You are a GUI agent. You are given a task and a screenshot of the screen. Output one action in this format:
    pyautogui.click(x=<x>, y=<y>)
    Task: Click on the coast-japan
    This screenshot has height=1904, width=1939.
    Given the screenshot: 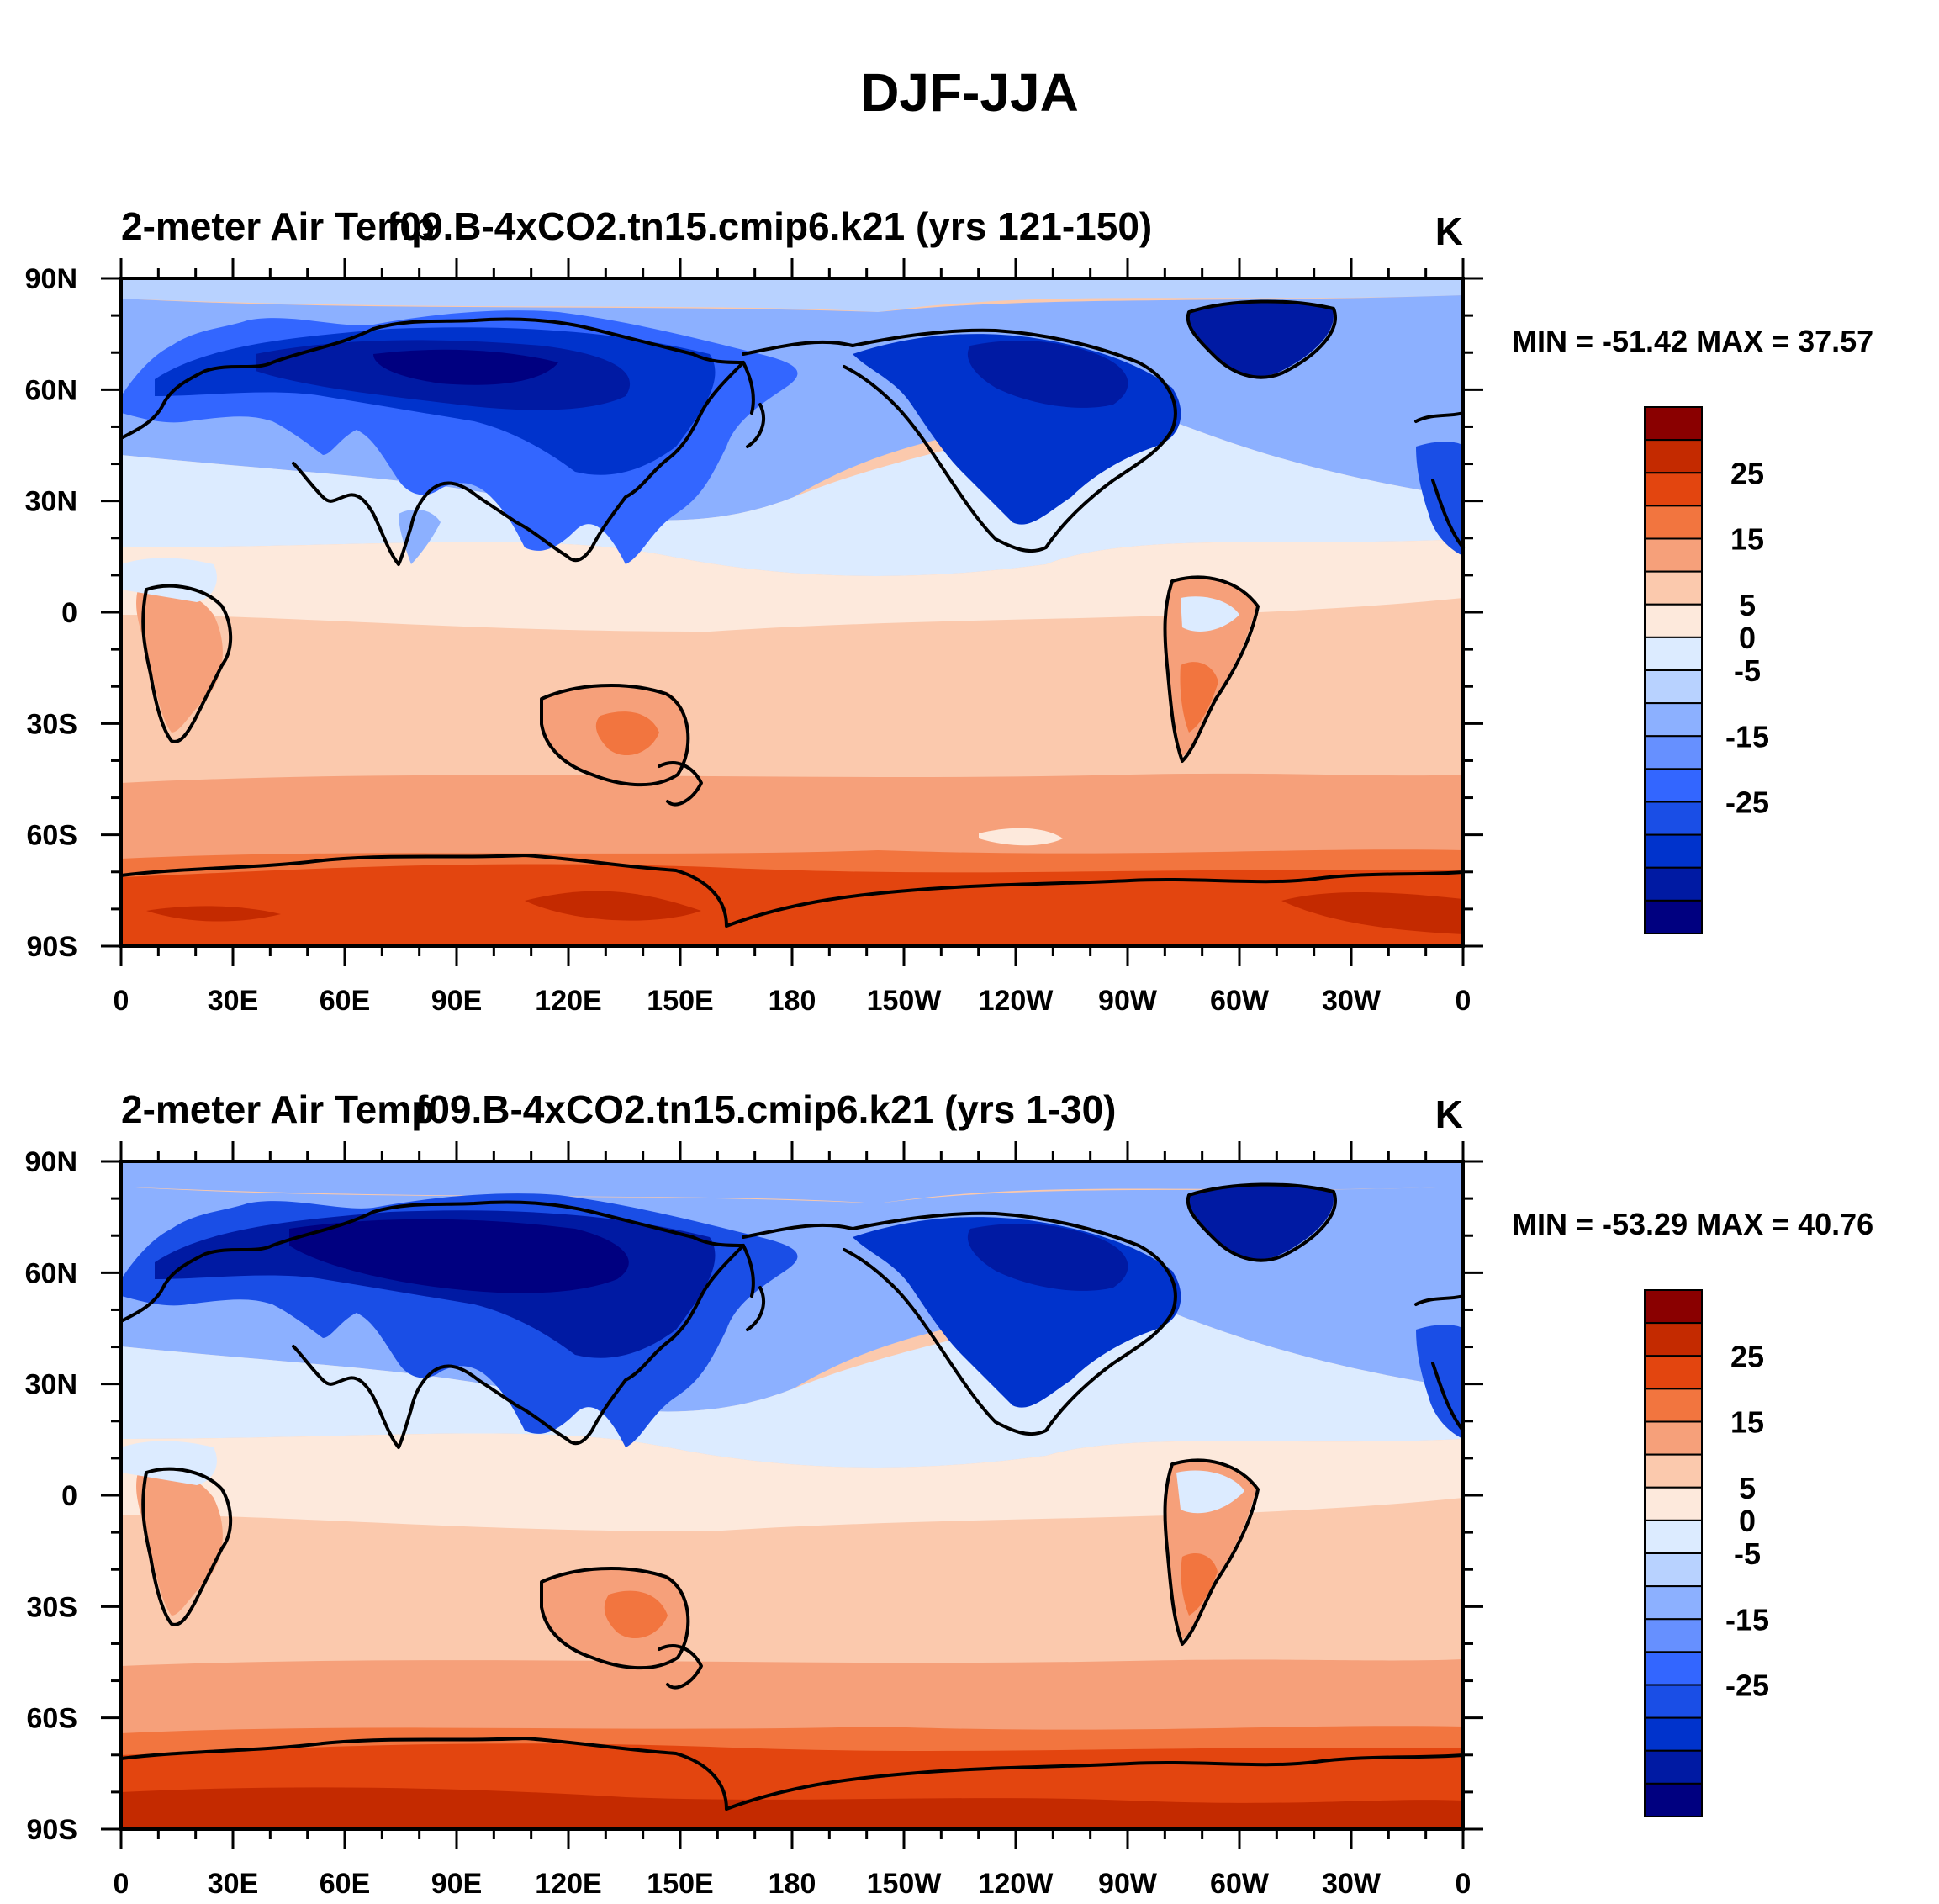 What is the action you would take?
    pyautogui.click(x=753, y=1287)
    